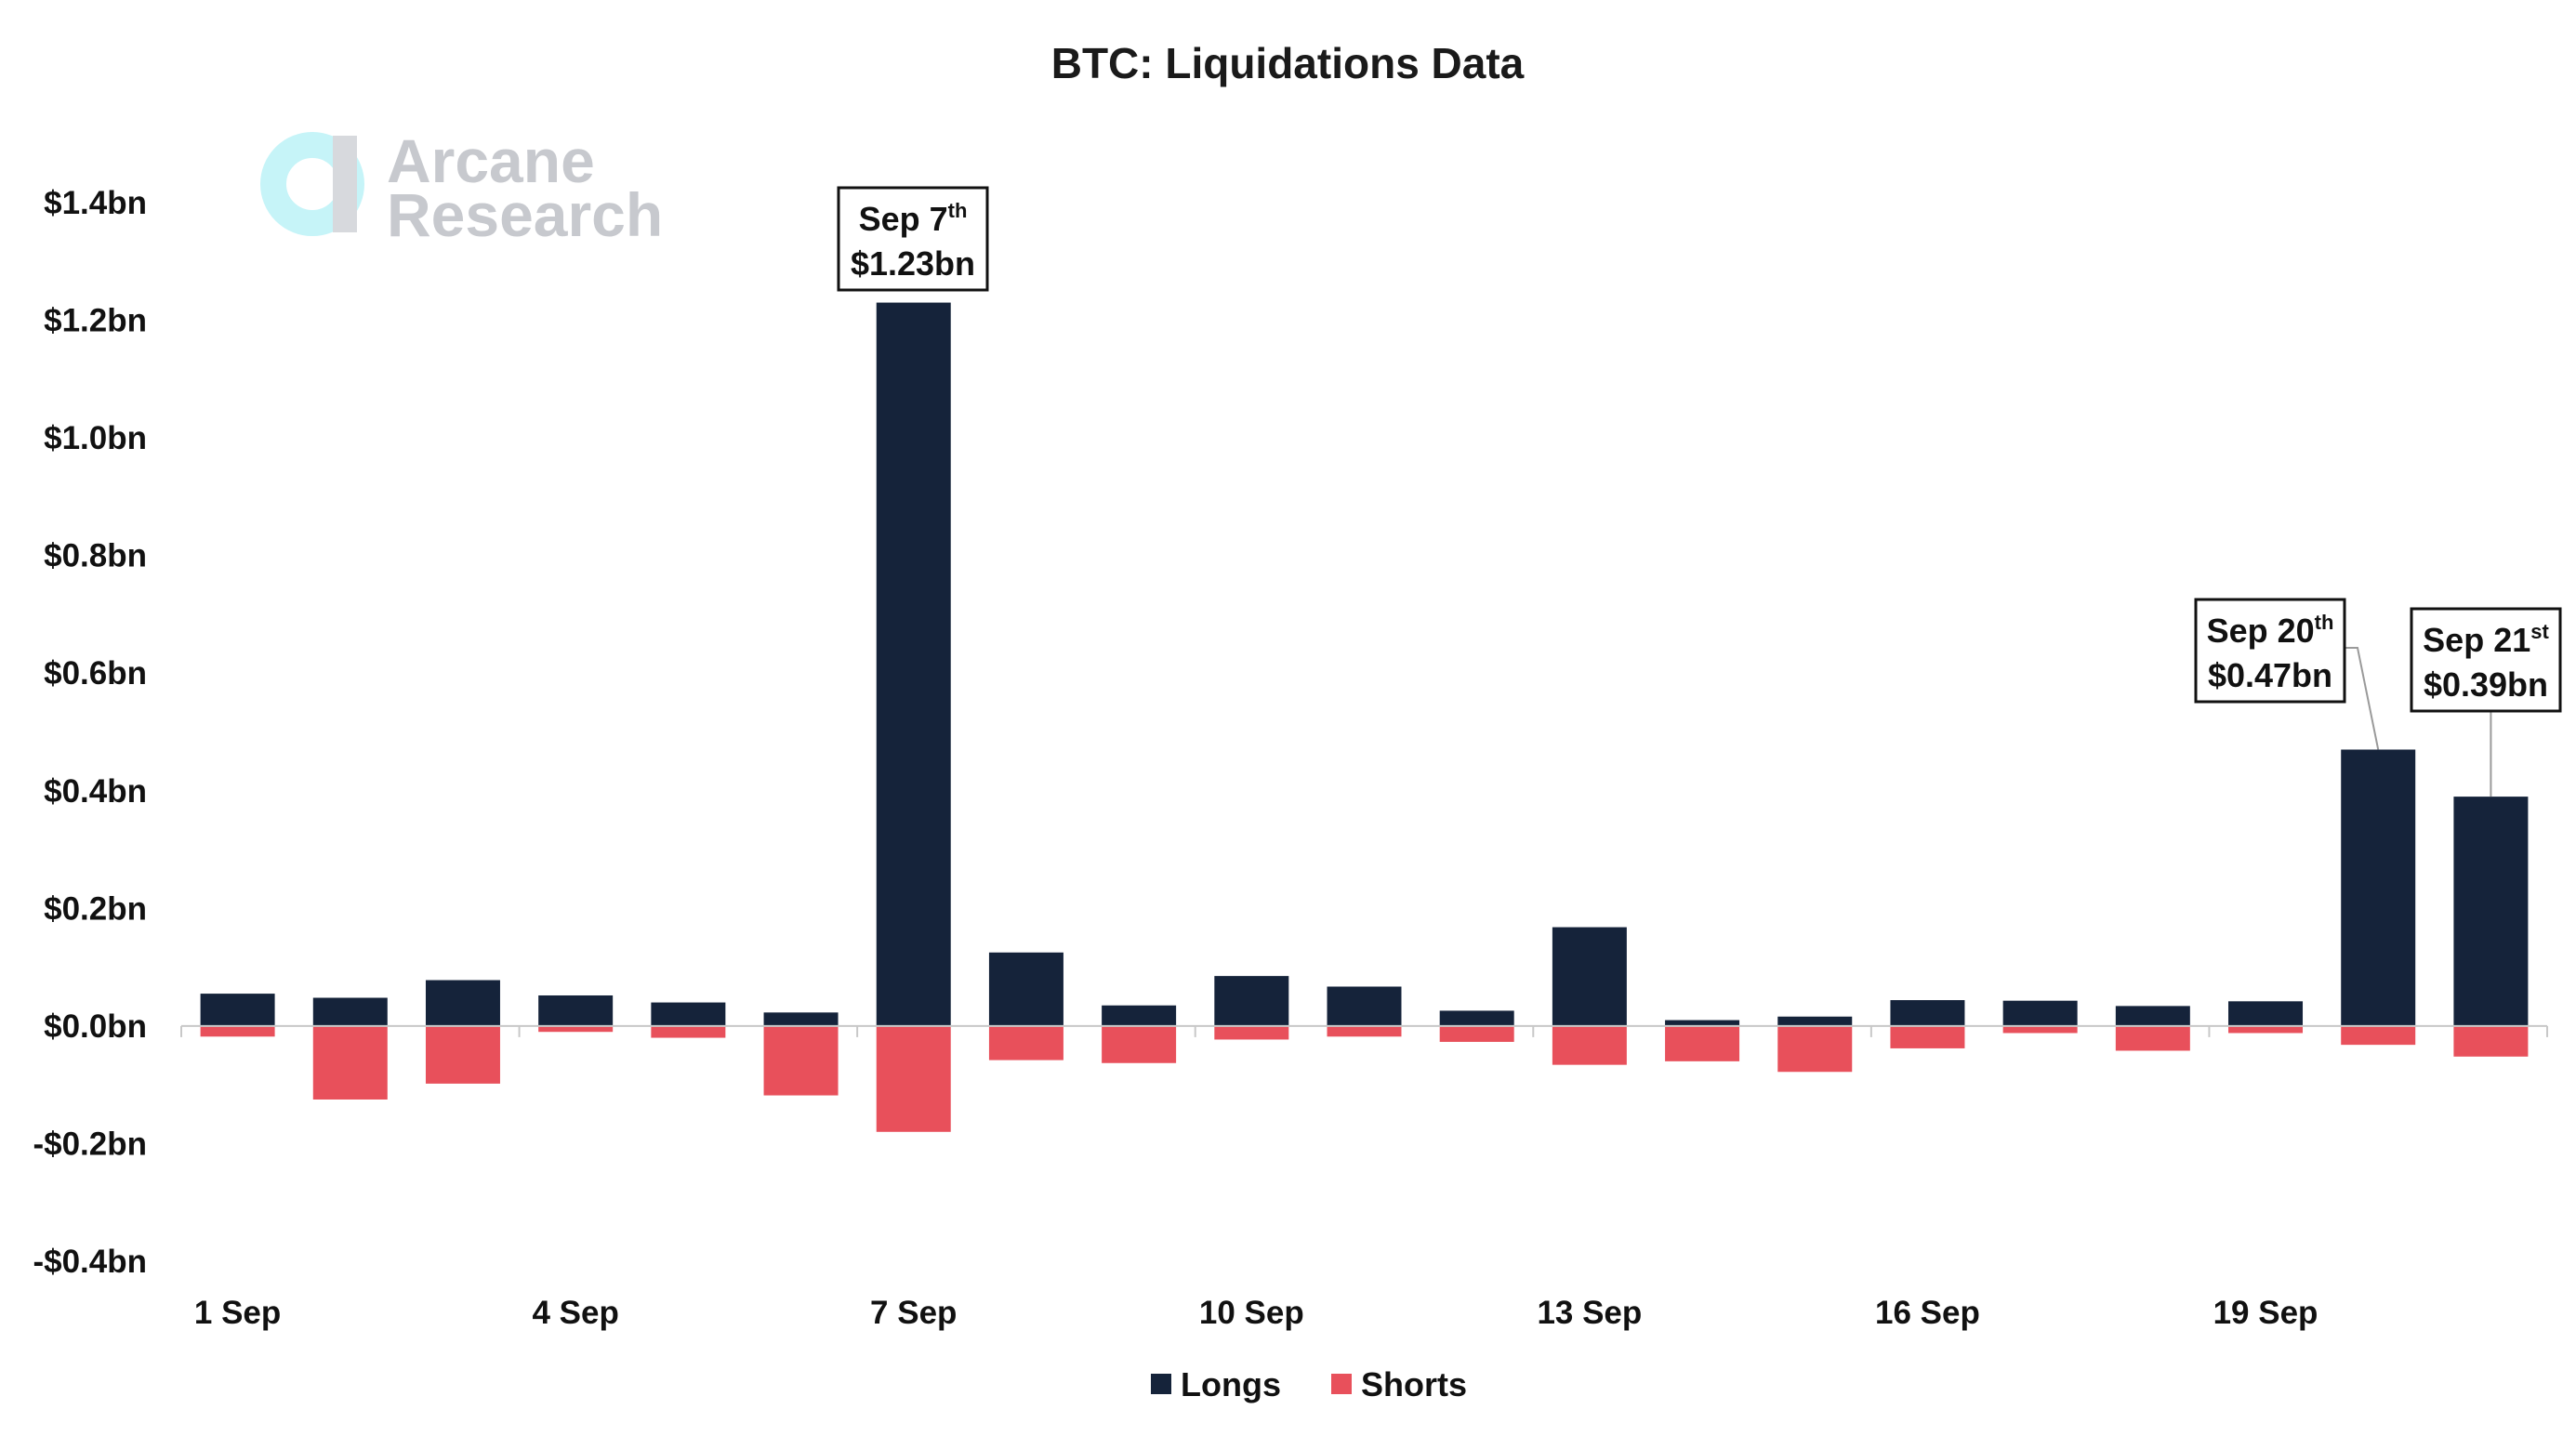  I want to click on y-tick-label: $0.8bn, so click(95, 556).